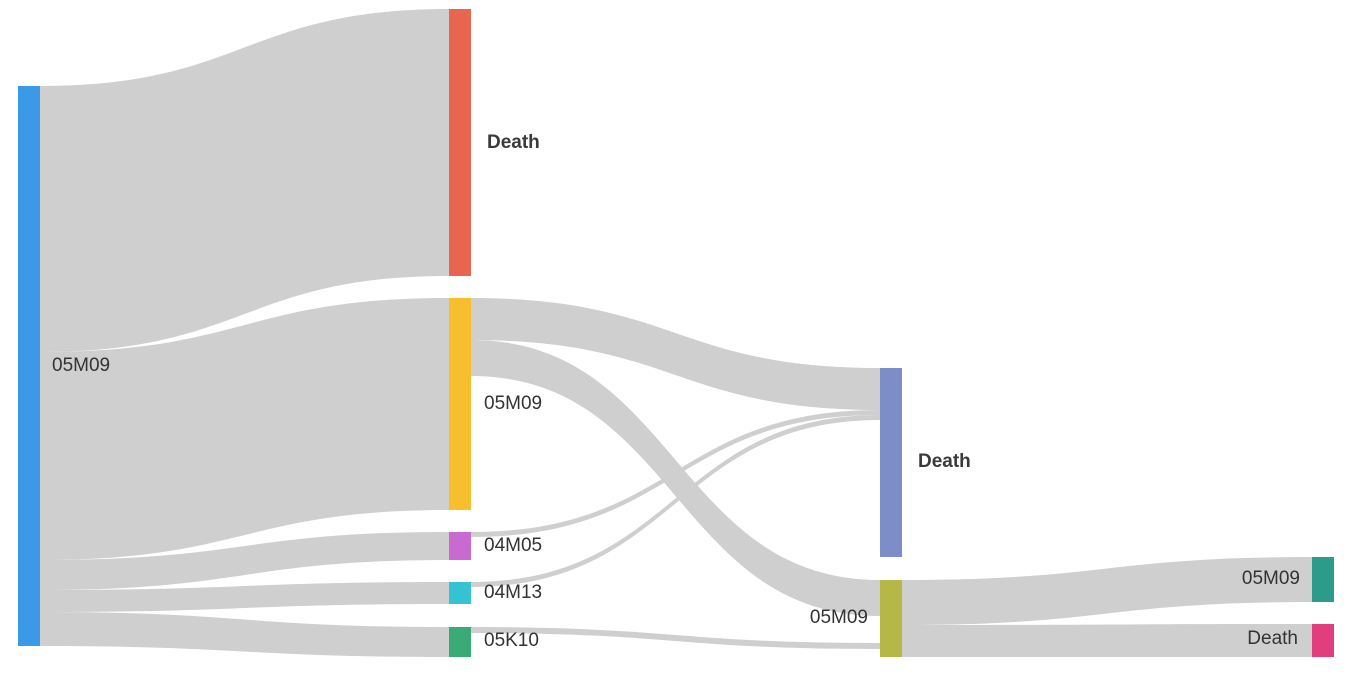 The width and height of the screenshot is (1354, 679). What do you see at coordinates (839, 617) in the screenshot?
I see `node-label-n7: 05M09` at bounding box center [839, 617].